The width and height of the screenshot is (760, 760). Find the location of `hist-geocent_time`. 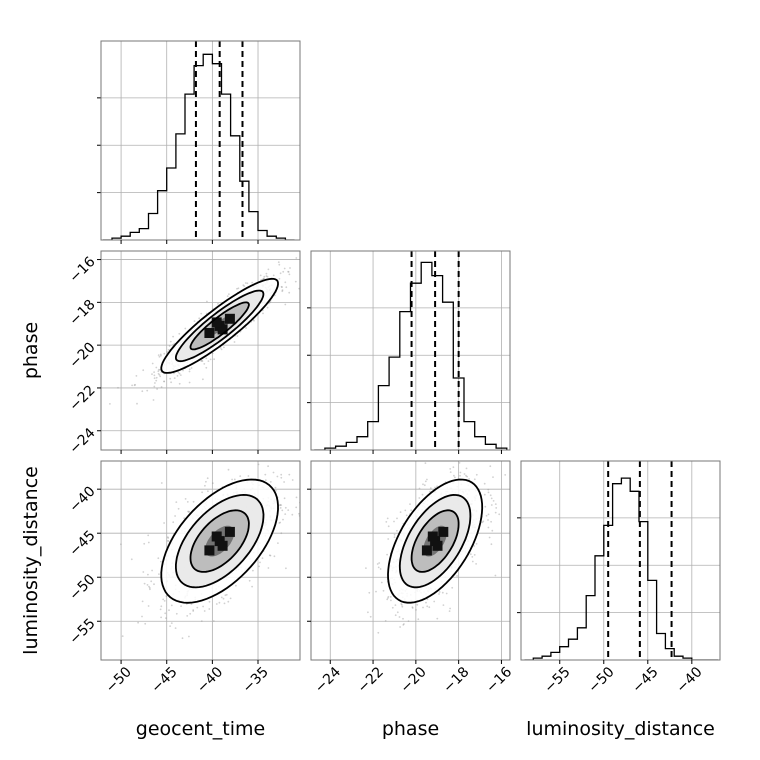

hist-geocent_time is located at coordinates (198, 146).